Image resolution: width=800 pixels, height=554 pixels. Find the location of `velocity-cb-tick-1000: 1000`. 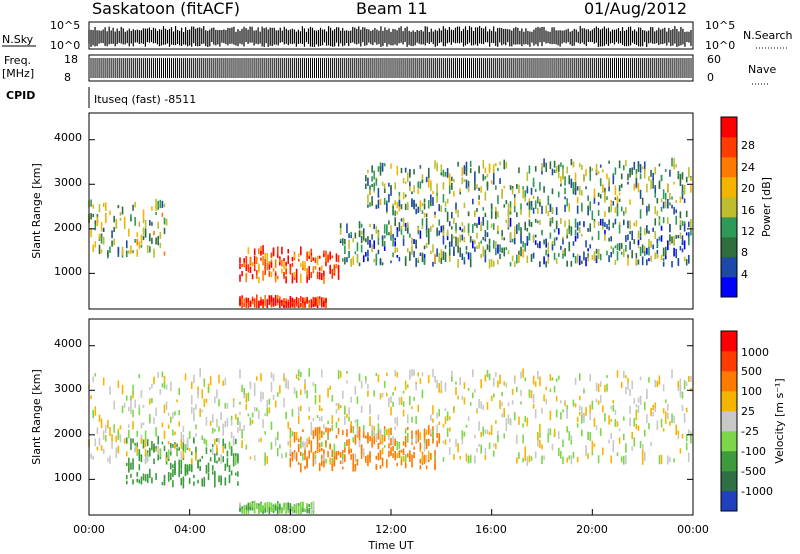

velocity-cb-tick-1000: 1000 is located at coordinates (755, 352).